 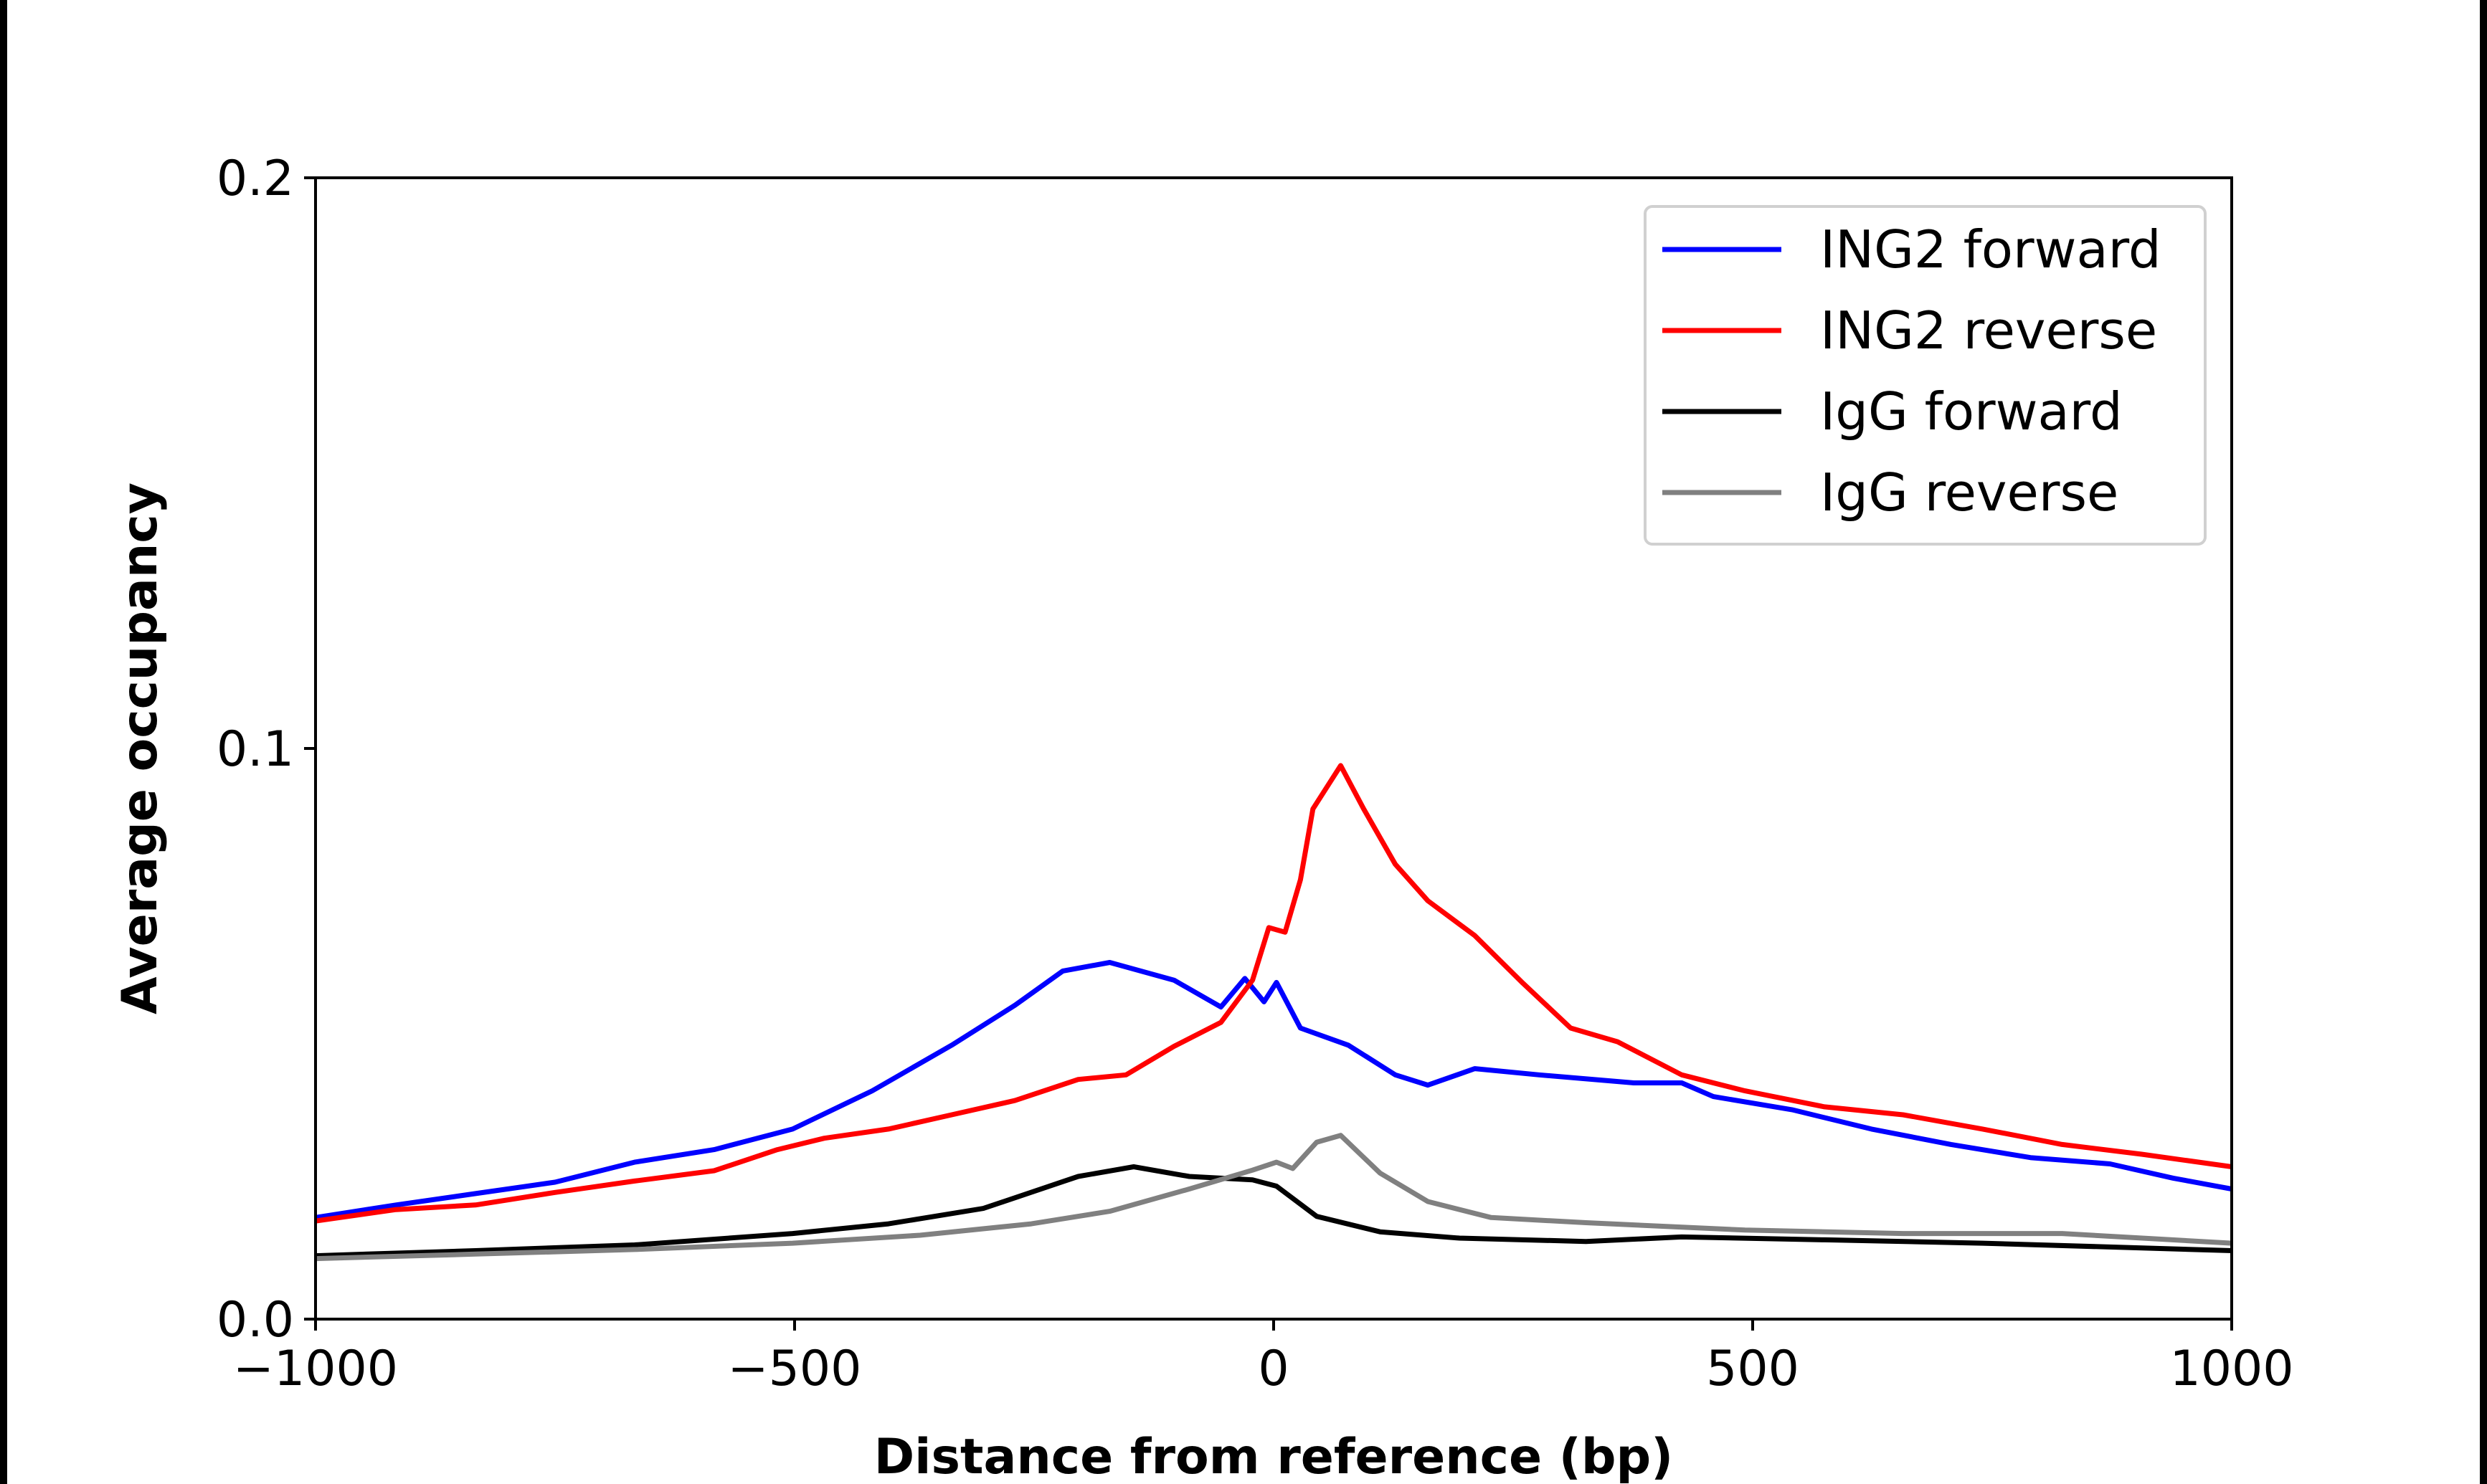 I want to click on legend-label: IgG forward, so click(x=1971, y=412).